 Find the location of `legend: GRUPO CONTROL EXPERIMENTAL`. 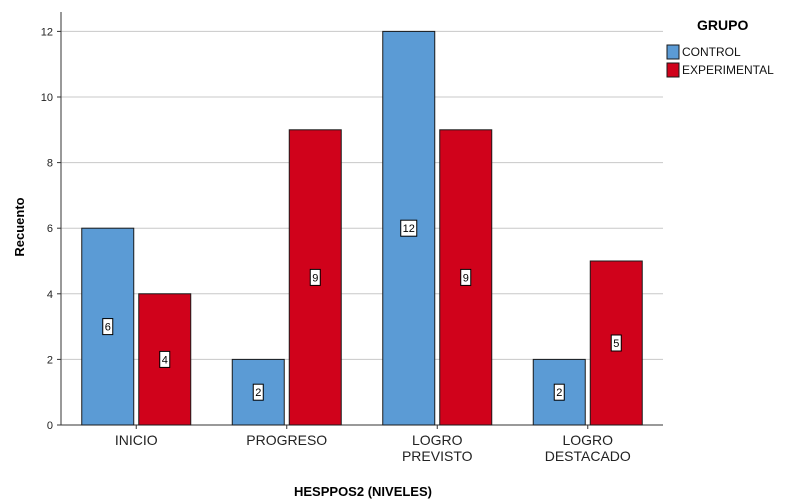

legend: GRUPO CONTROL EXPERIMENTAL is located at coordinates (720, 47).